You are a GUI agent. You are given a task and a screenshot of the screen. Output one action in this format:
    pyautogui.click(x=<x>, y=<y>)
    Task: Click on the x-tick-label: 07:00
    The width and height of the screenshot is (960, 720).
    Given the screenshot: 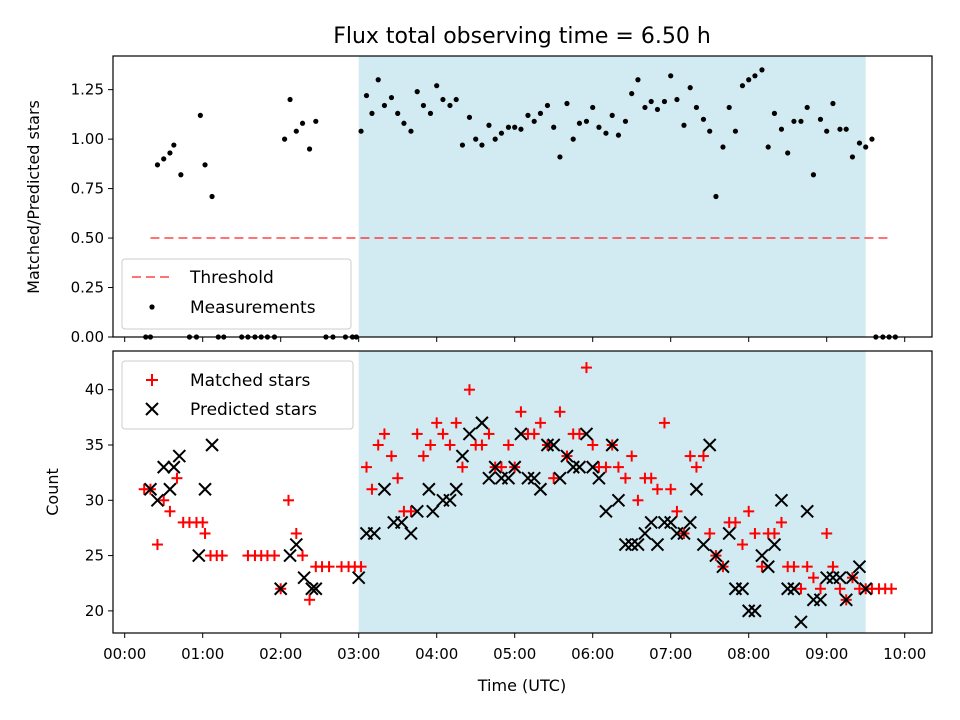 What is the action you would take?
    pyautogui.click(x=670, y=654)
    